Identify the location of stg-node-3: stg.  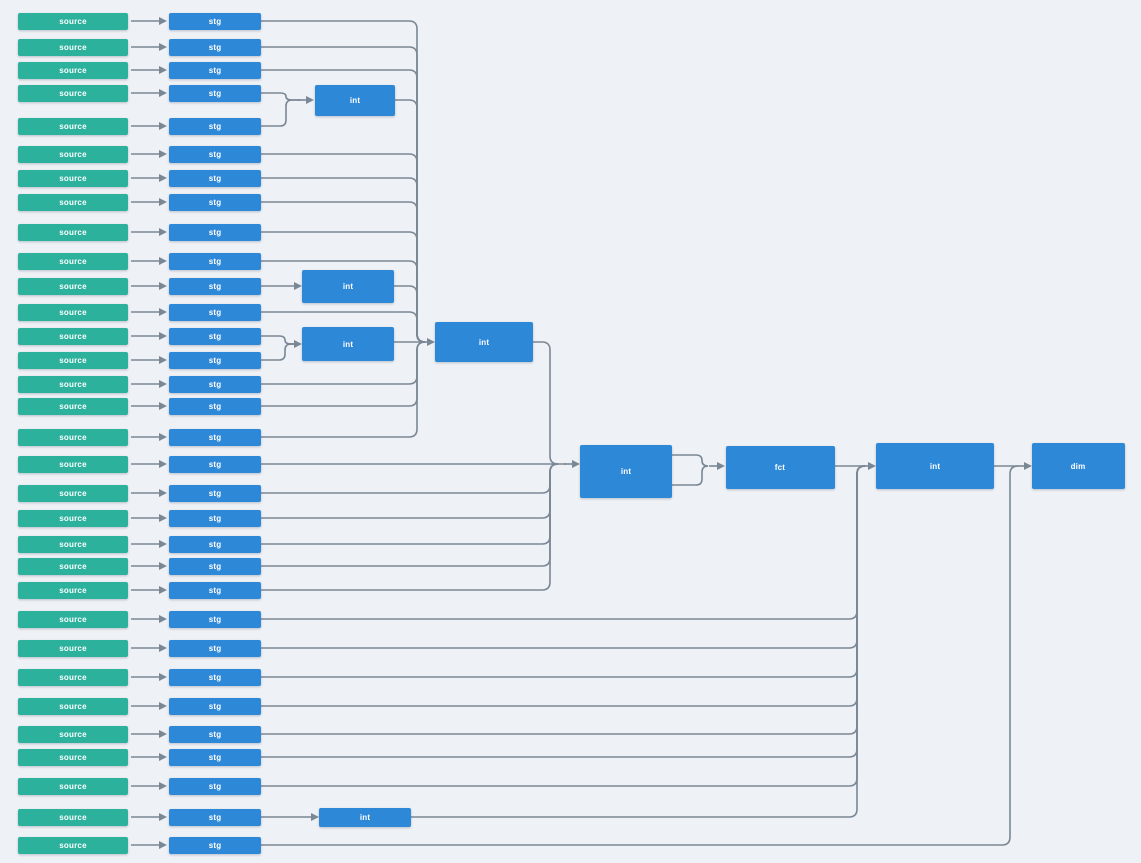
(215, 70).